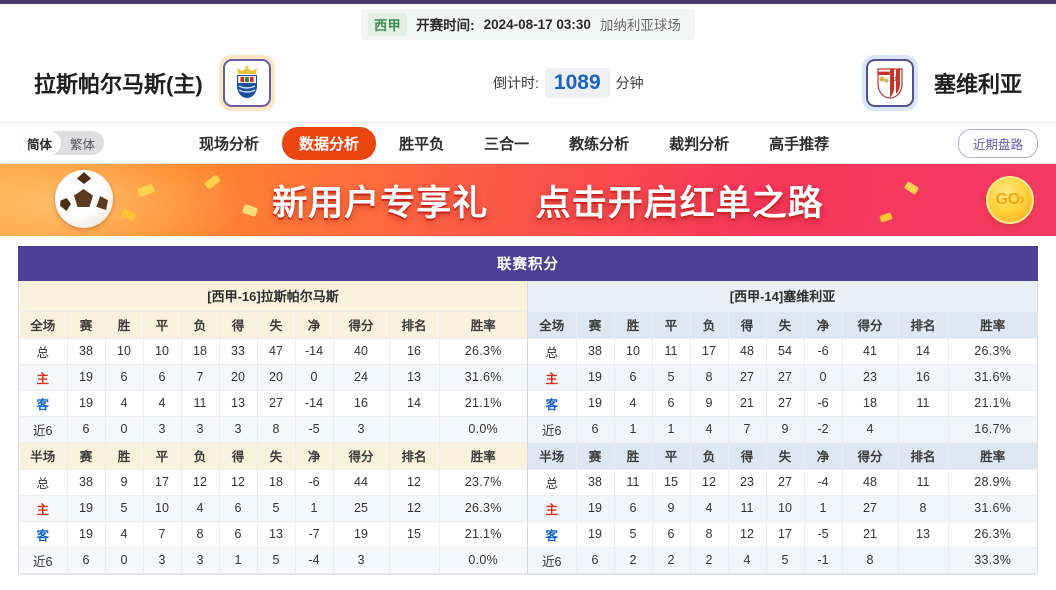  Describe the element at coordinates (941, 83) in the screenshot. I see `away-team-block: ɗ 塞维利亚` at that location.